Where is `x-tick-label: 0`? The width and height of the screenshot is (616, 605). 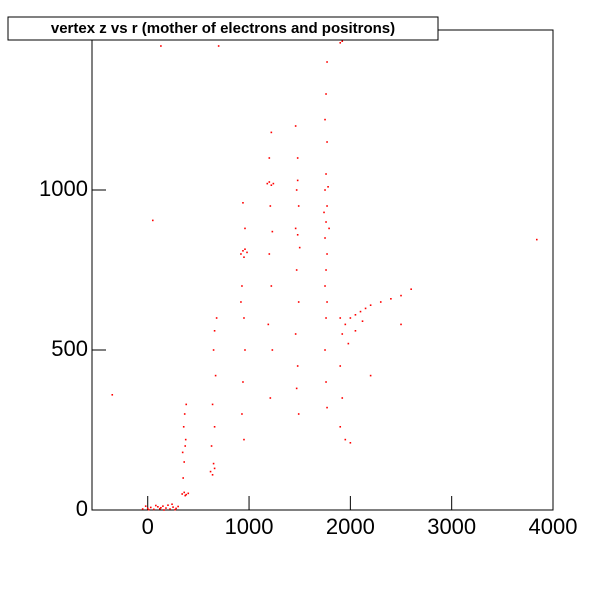 x-tick-label: 0 is located at coordinates (148, 526).